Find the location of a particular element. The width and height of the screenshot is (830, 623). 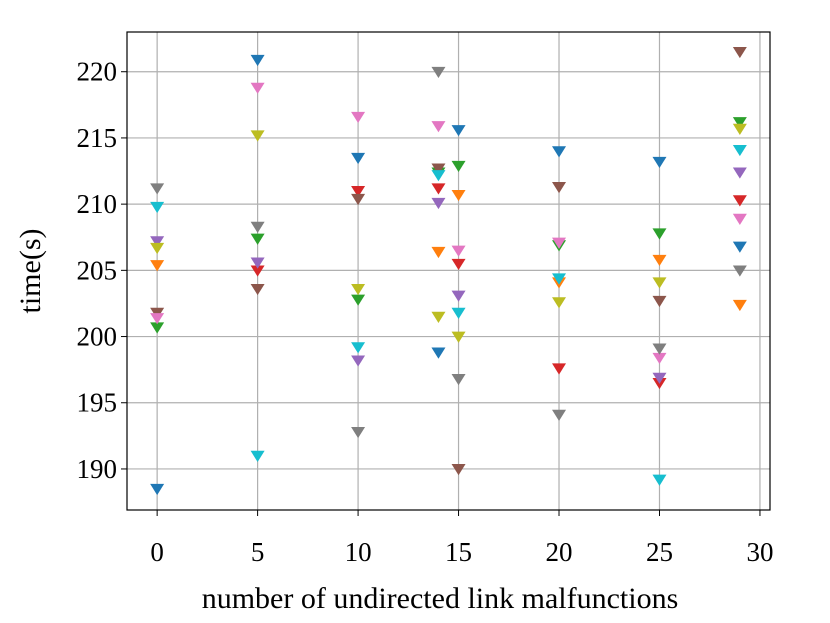

x-tick-label: 25 is located at coordinates (659, 552).